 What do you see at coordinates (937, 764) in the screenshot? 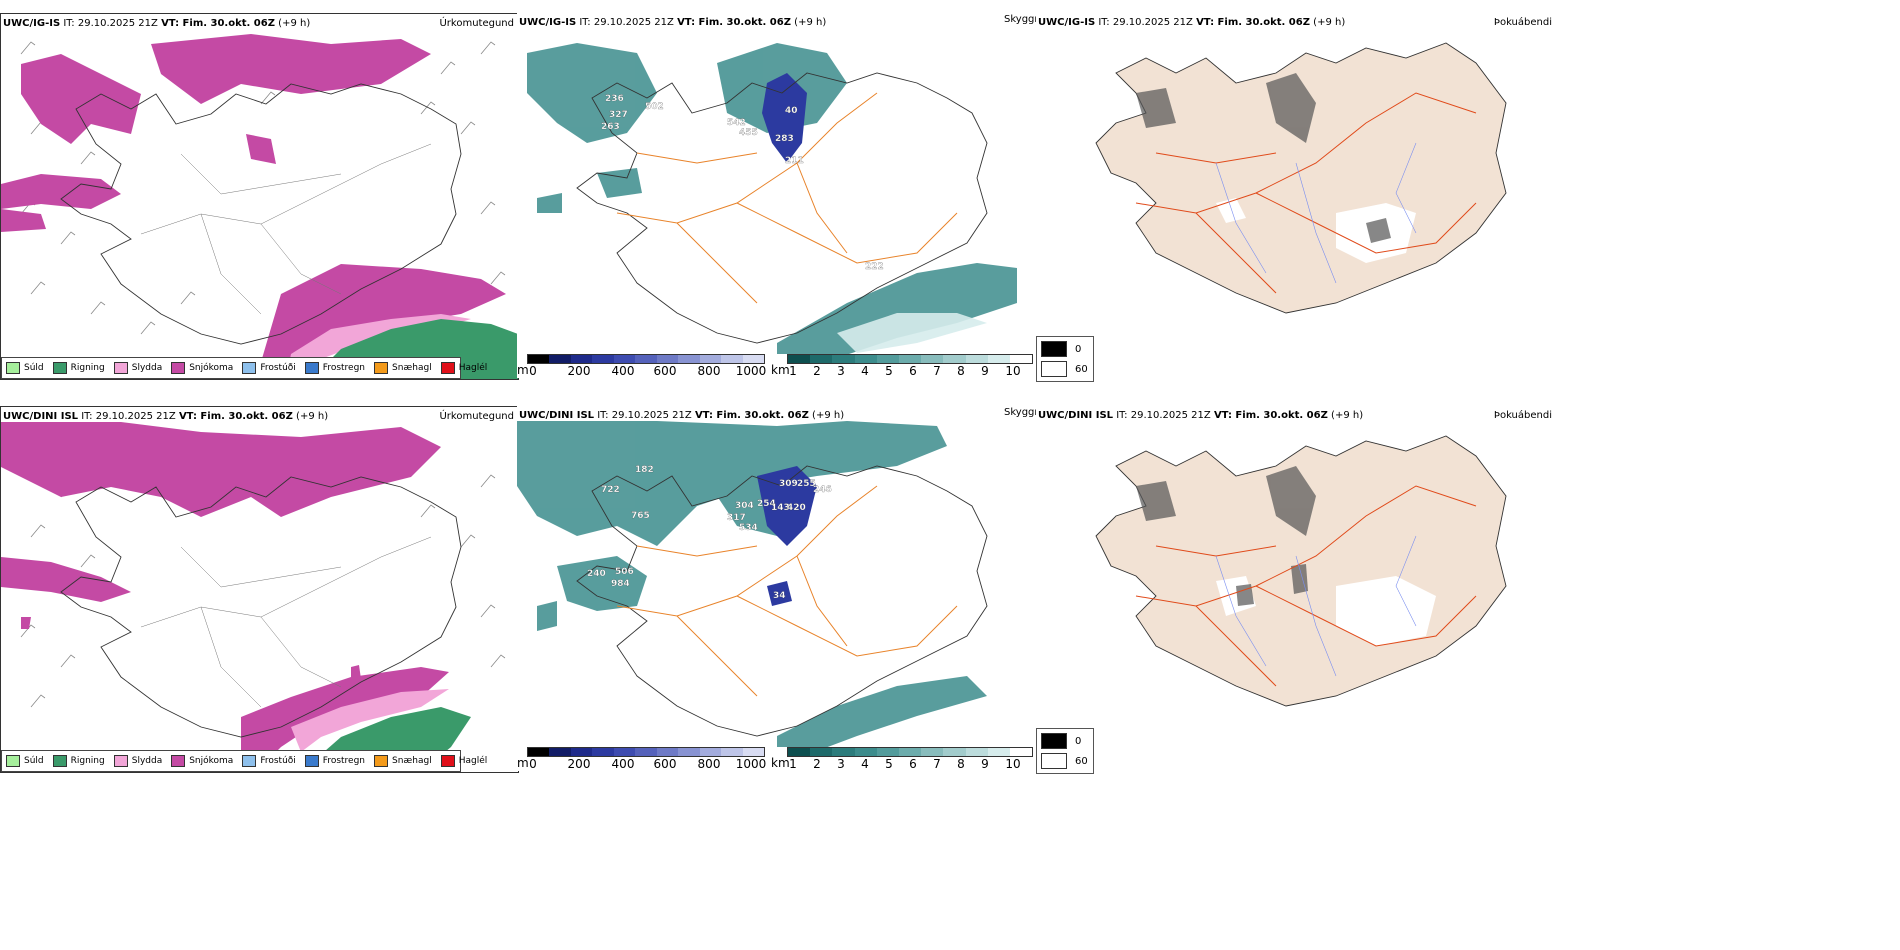
I see `tick-label: 7` at bounding box center [937, 764].